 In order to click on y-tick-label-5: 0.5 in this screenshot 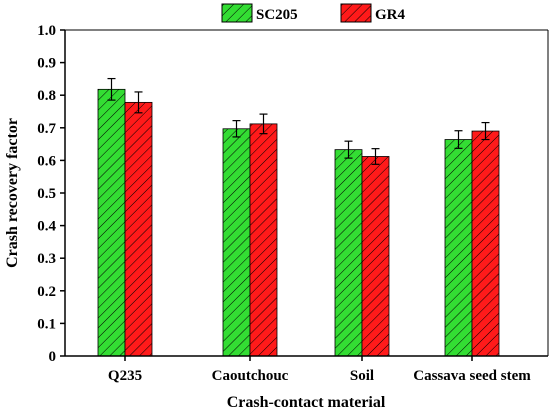, I will do `click(46, 194)`.